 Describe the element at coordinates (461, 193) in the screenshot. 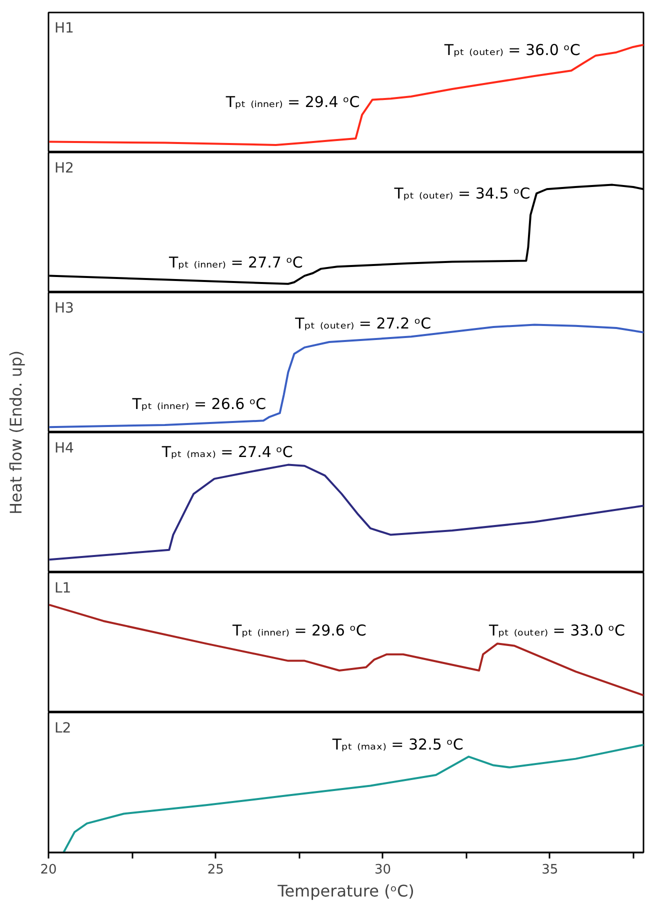

I see `annotation: Tₚₜ ₍ₒᵤₜₑᵣ₎ = 34.5 ᵒC` at that location.